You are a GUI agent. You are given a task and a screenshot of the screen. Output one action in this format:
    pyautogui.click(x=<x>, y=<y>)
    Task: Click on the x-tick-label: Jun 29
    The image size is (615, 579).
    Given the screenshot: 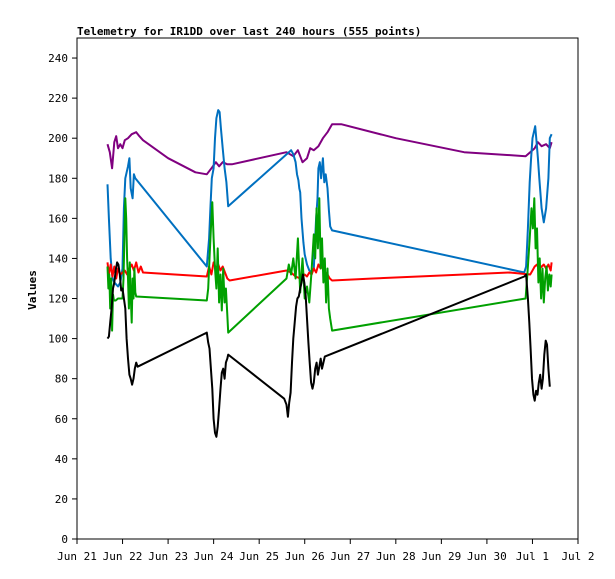 What is the action you would take?
    pyautogui.click(x=441, y=556)
    